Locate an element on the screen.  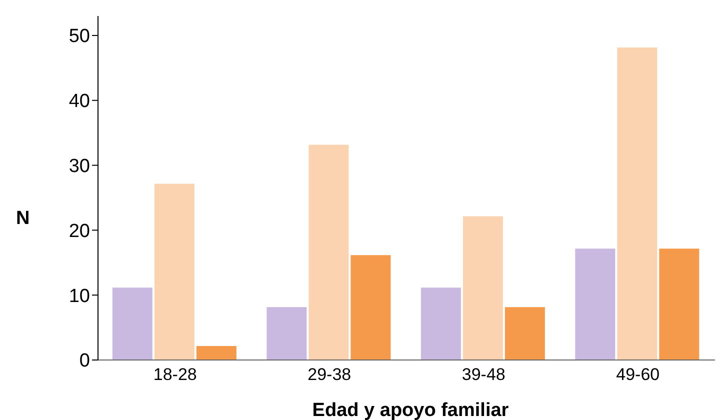
y-tick-label: 40 is located at coordinates (79, 101).